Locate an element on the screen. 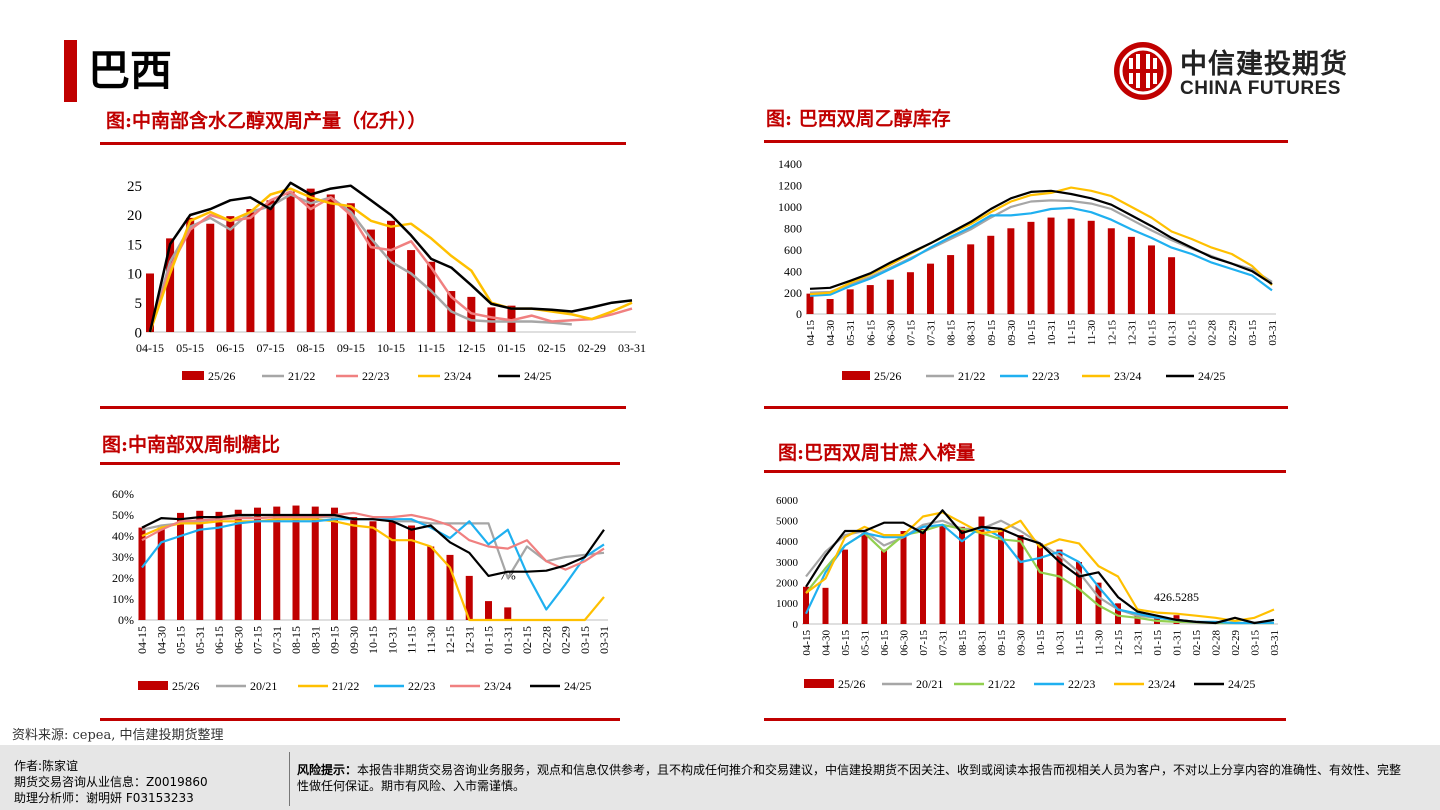 The width and height of the screenshot is (1440, 810). y-tick-label: 3000 is located at coordinates (787, 563).